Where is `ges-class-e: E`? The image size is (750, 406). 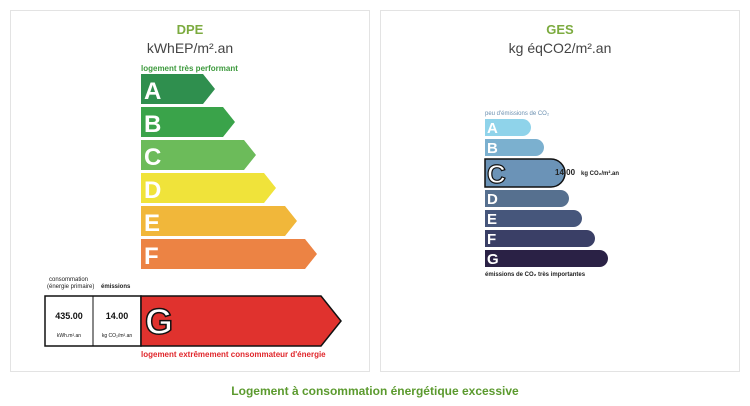
ges-class-e: E is located at coordinates (533, 219).